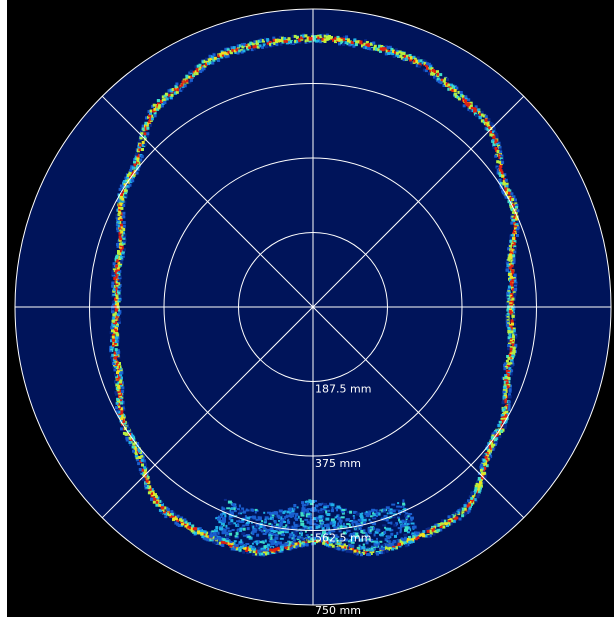 Image resolution: width=614 pixels, height=617 pixels. I want to click on range-label-375: 375 mm, so click(338, 463).